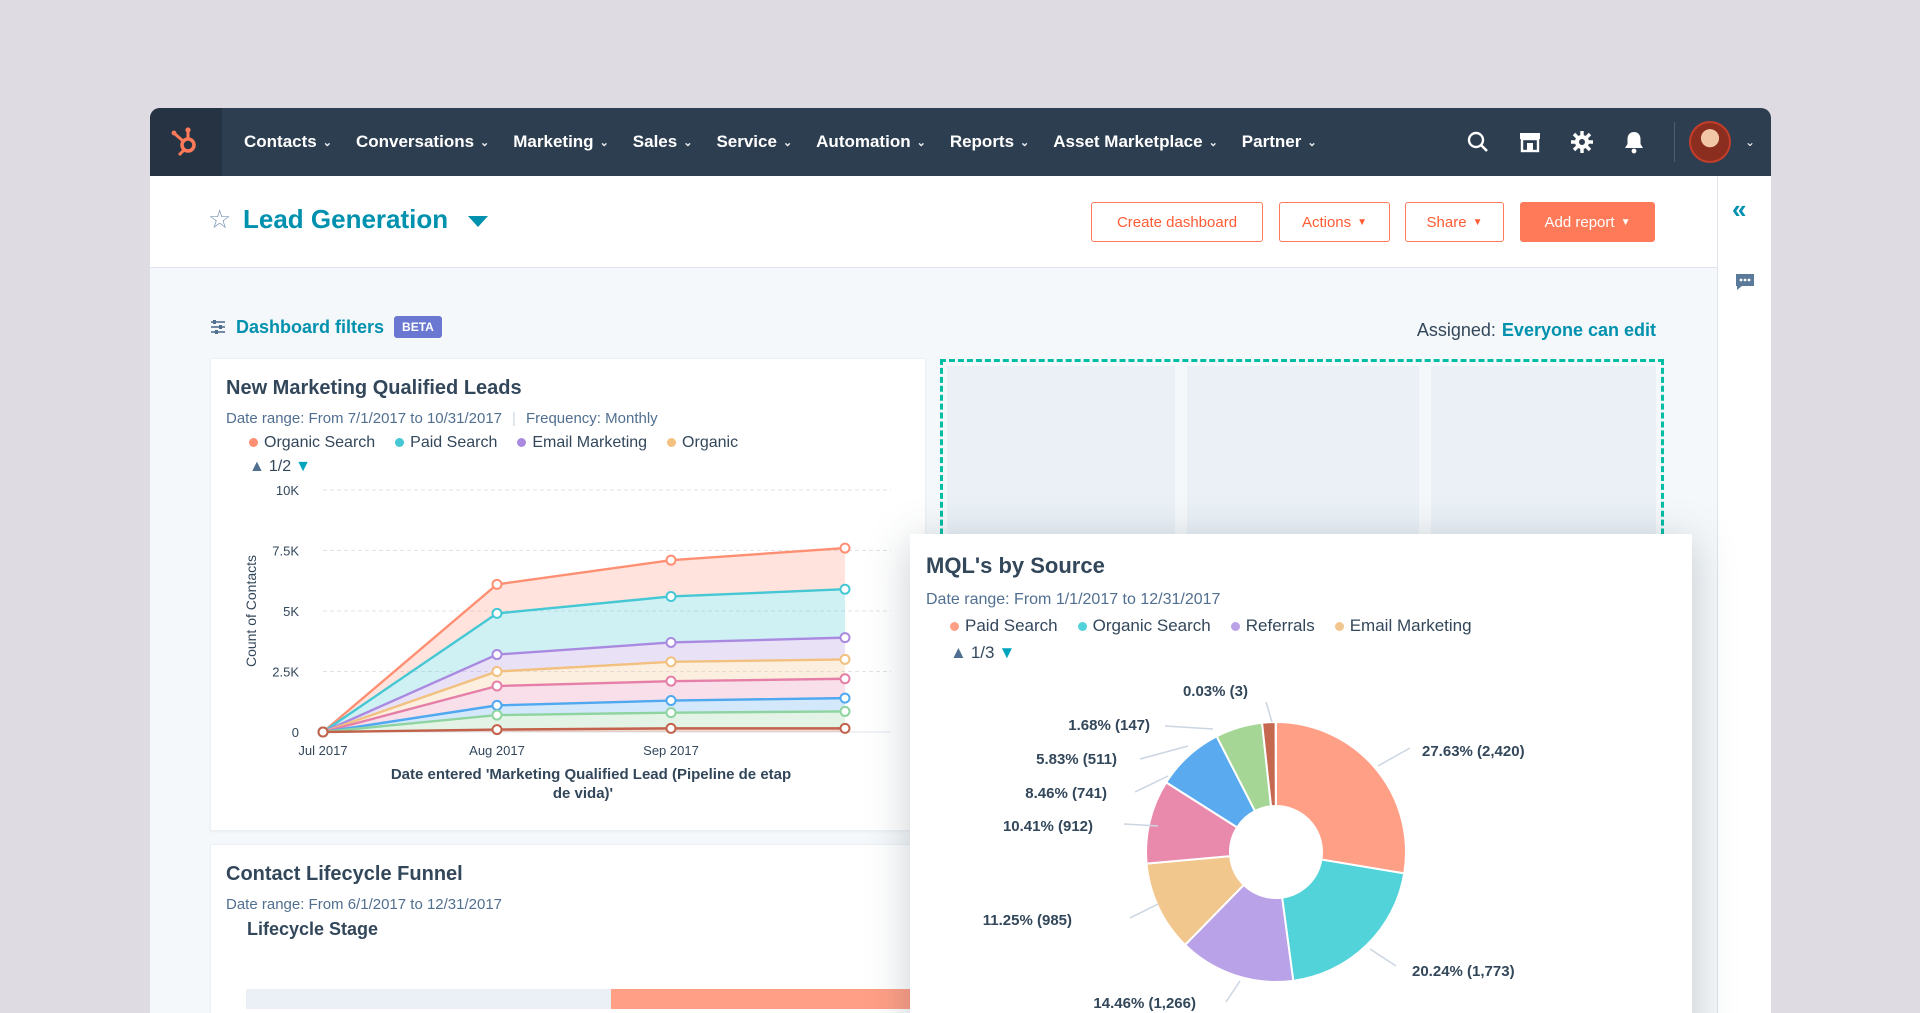  I want to click on search-icon, so click(1478, 142).